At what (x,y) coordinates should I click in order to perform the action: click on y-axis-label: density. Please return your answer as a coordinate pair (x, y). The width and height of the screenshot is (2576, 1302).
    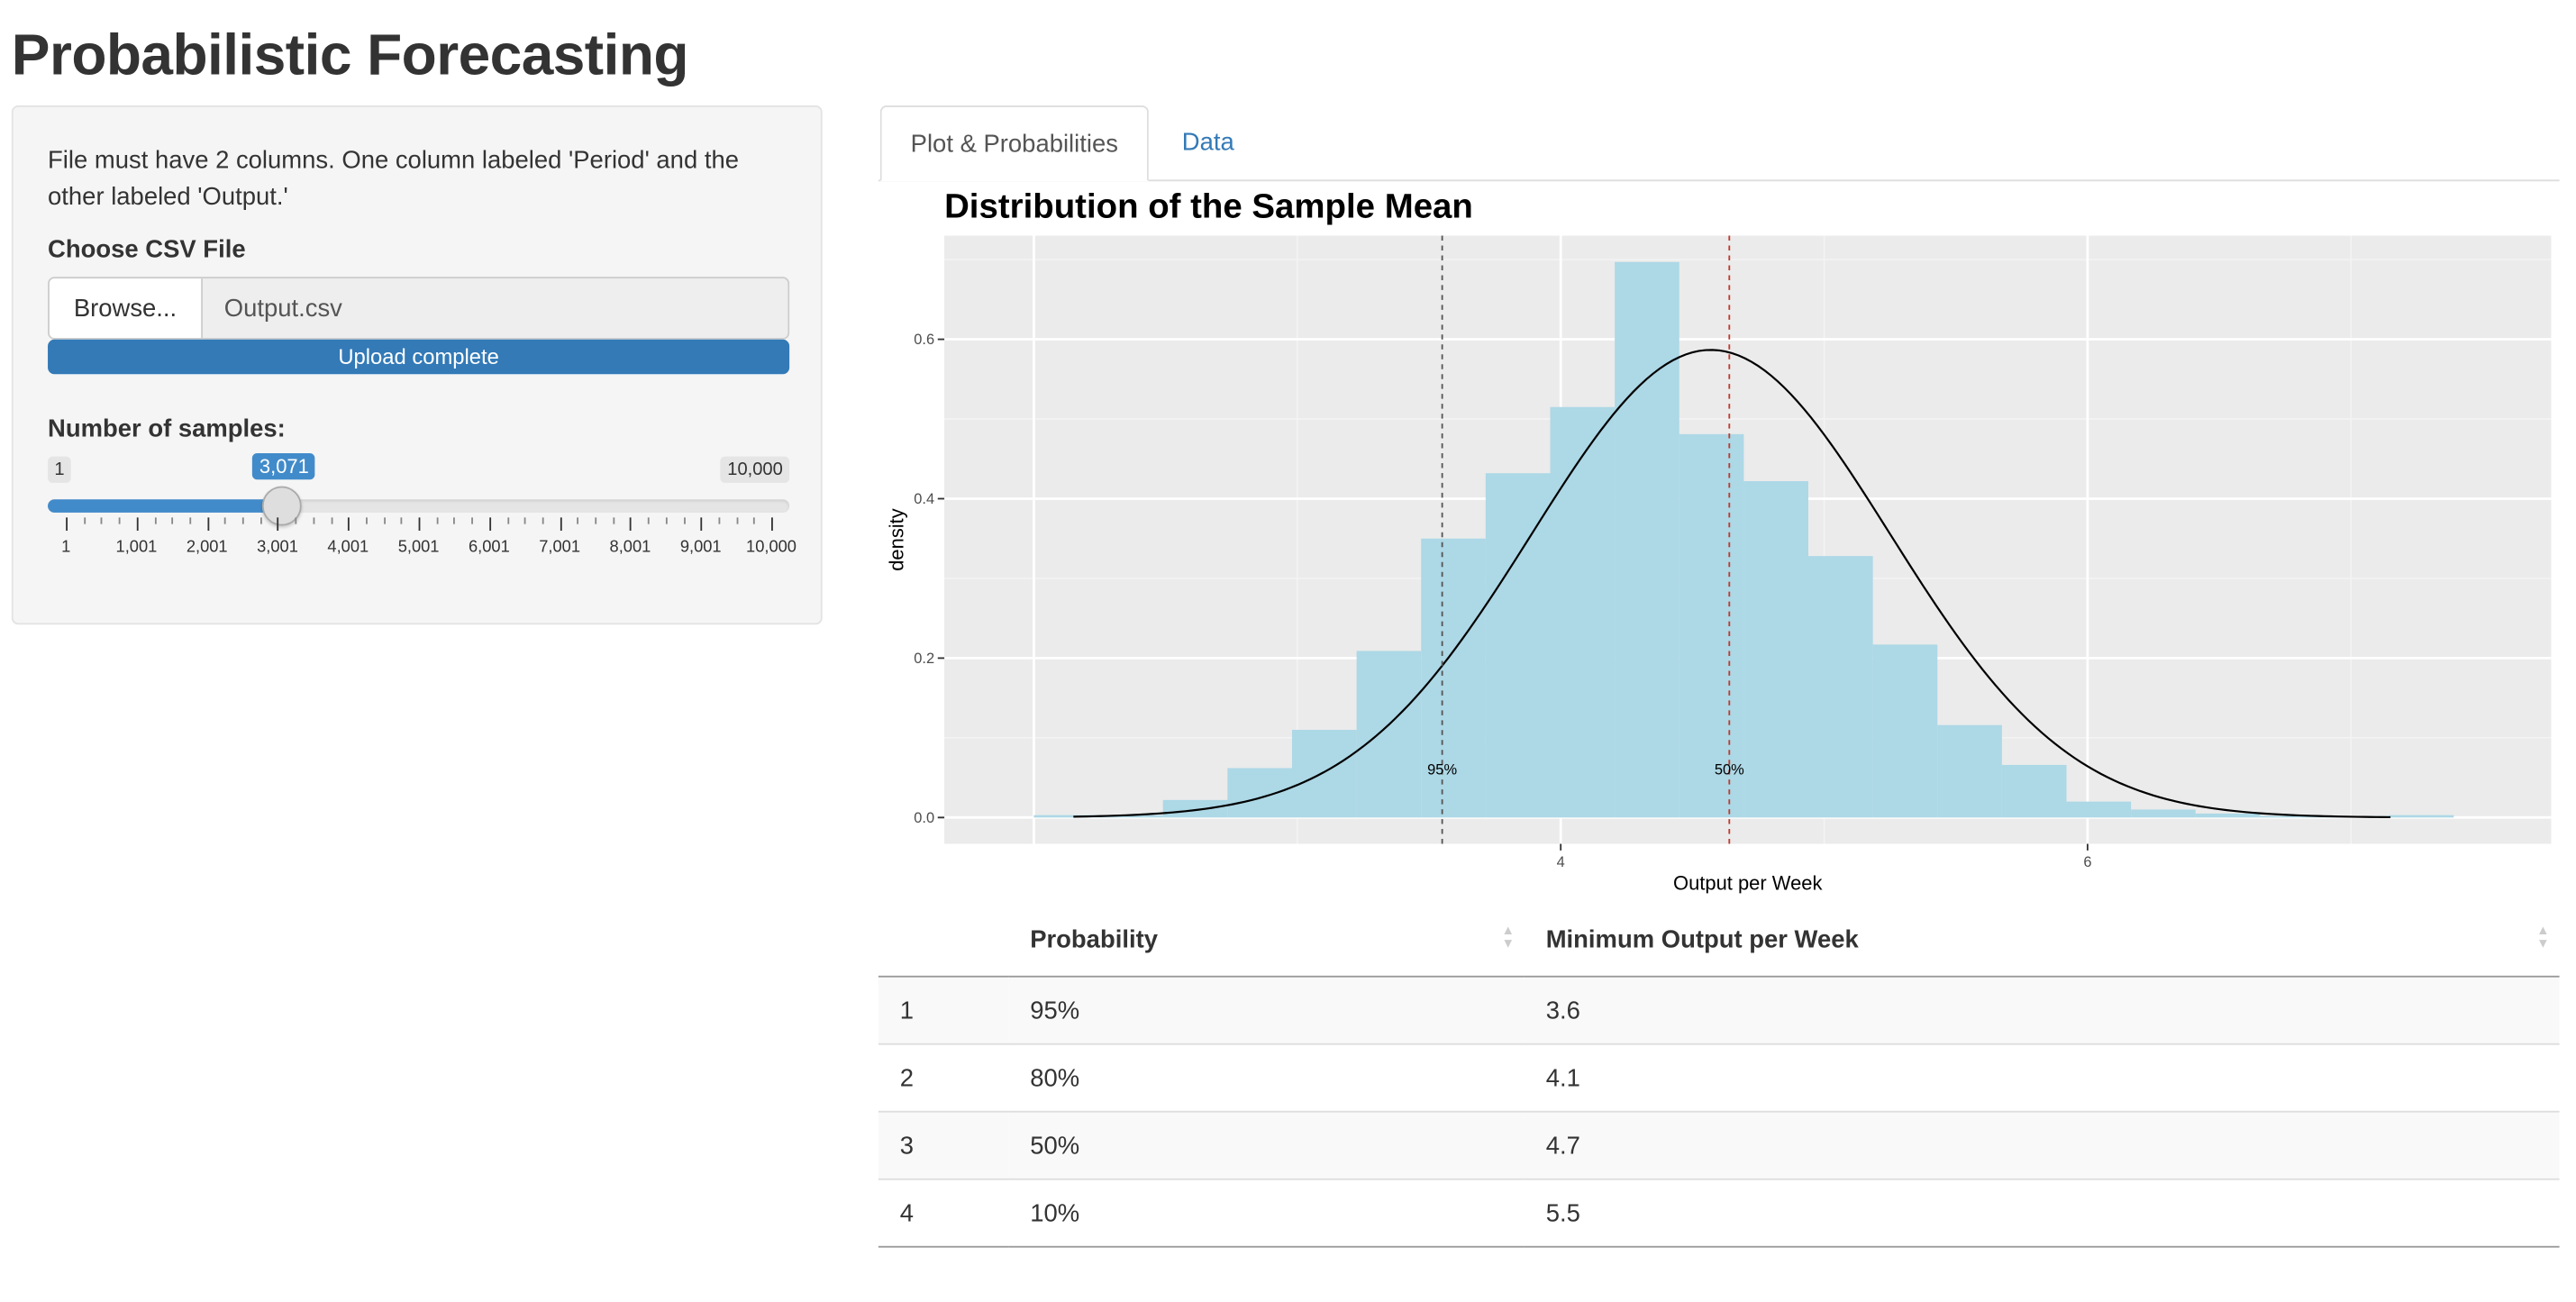
    Looking at the image, I should click on (896, 540).